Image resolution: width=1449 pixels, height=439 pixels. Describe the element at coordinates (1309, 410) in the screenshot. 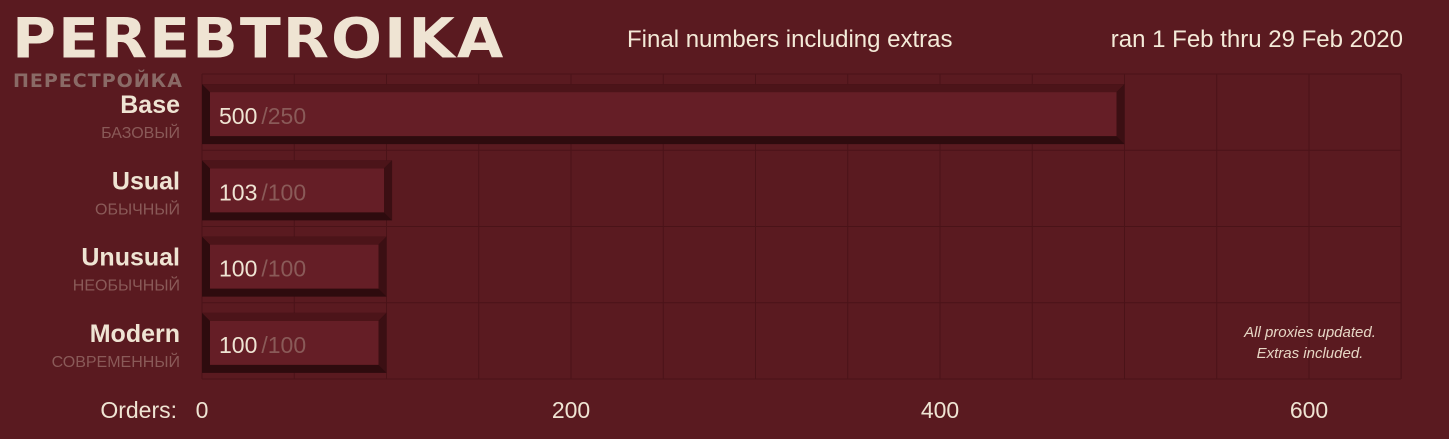

I see `x-tick-label: 600` at that location.